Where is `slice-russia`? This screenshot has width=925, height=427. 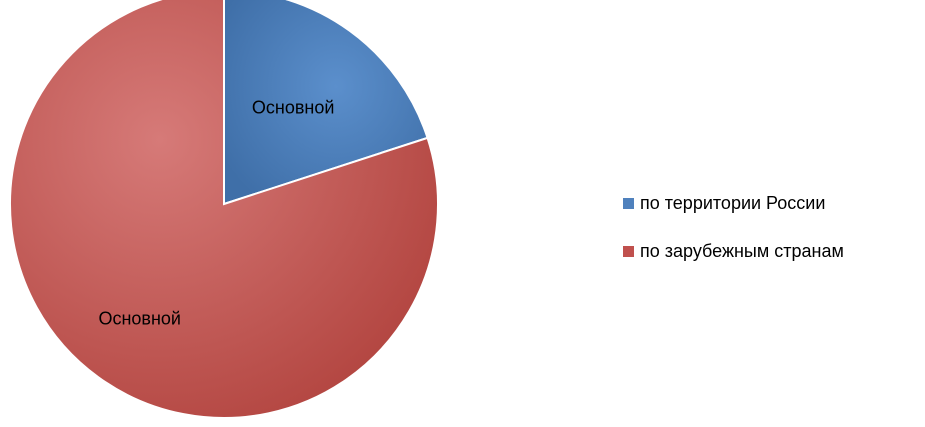 slice-russia is located at coordinates (326, 103).